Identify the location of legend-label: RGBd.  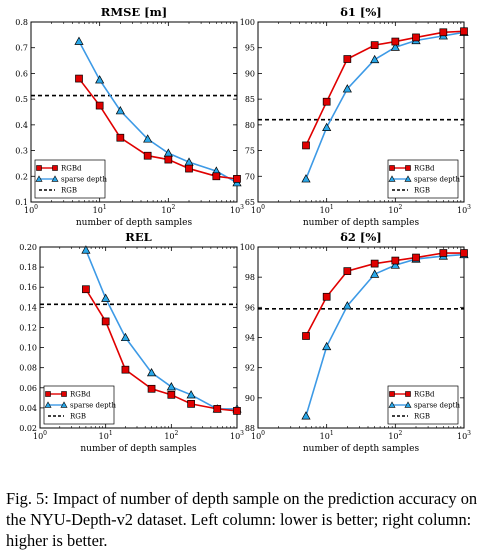
(424, 169).